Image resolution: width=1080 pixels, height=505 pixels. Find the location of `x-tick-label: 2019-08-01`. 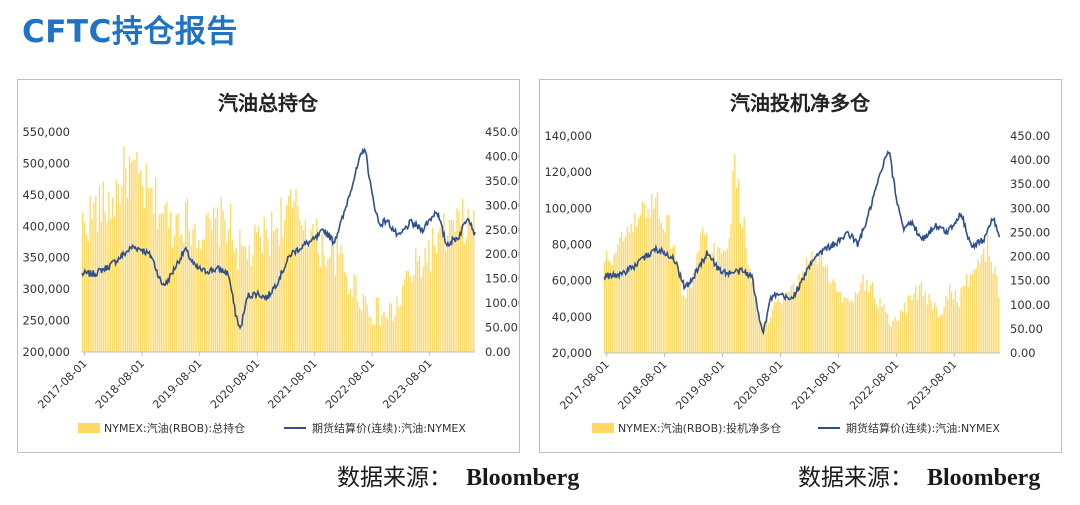

x-tick-label: 2019-08-01 is located at coordinates (177, 384).